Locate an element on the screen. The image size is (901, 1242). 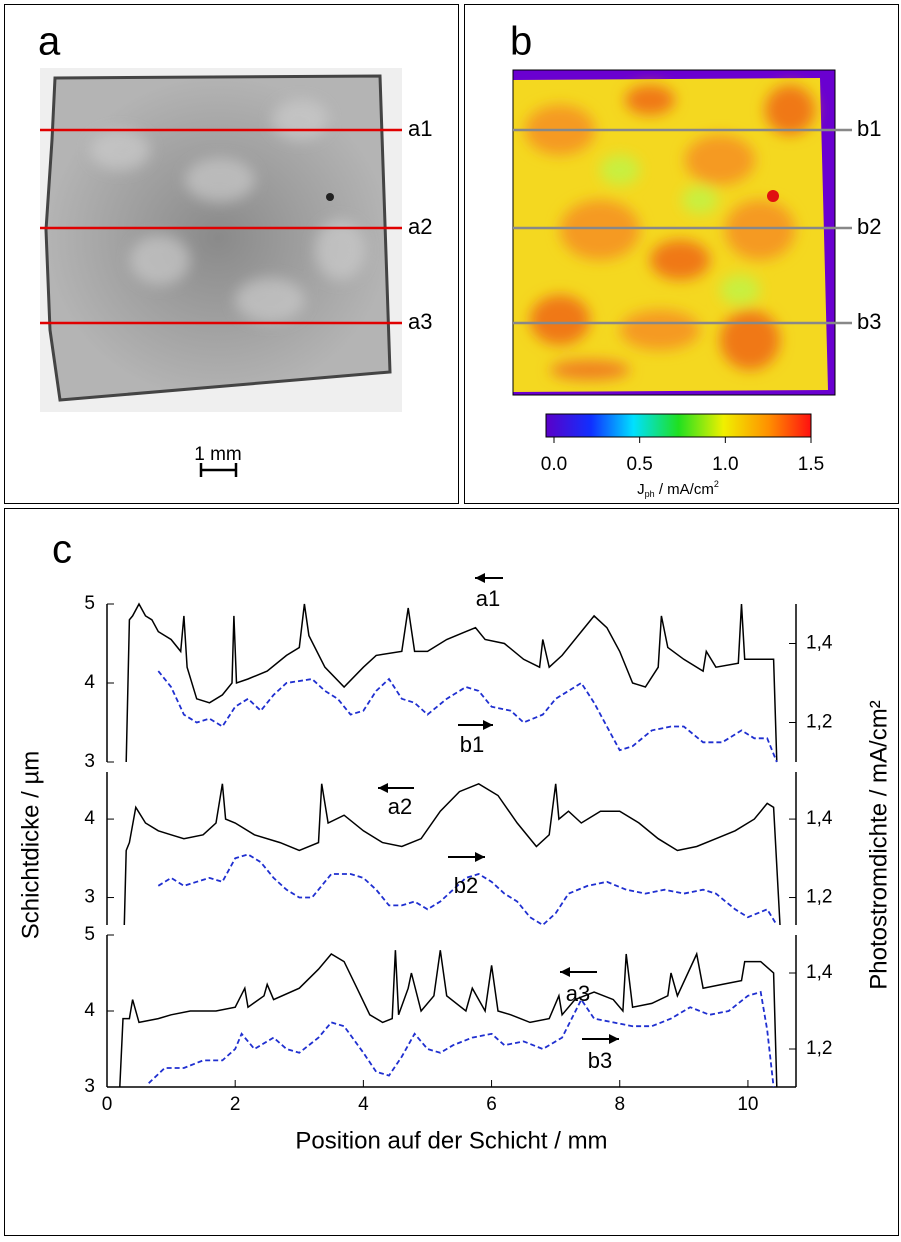
x-axis-title: Position auf der Schicht / mm is located at coordinates (451, 1140).